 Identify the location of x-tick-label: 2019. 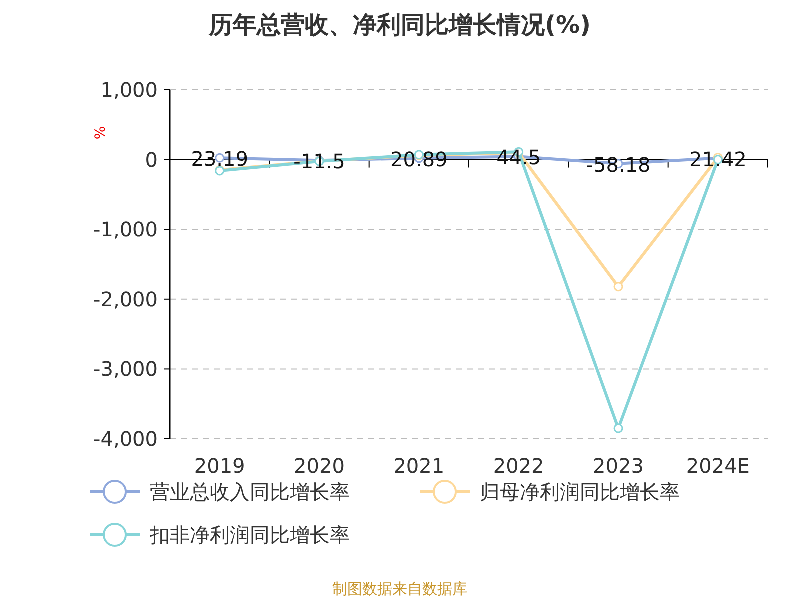
(220, 466).